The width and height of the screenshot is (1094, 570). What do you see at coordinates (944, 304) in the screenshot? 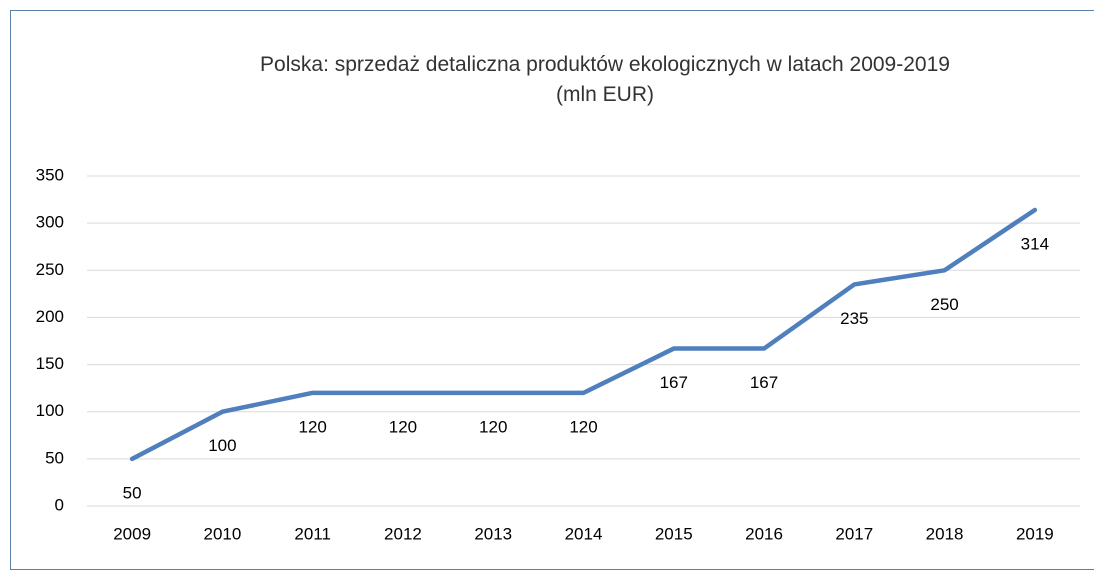
I see `data-label: 250` at bounding box center [944, 304].